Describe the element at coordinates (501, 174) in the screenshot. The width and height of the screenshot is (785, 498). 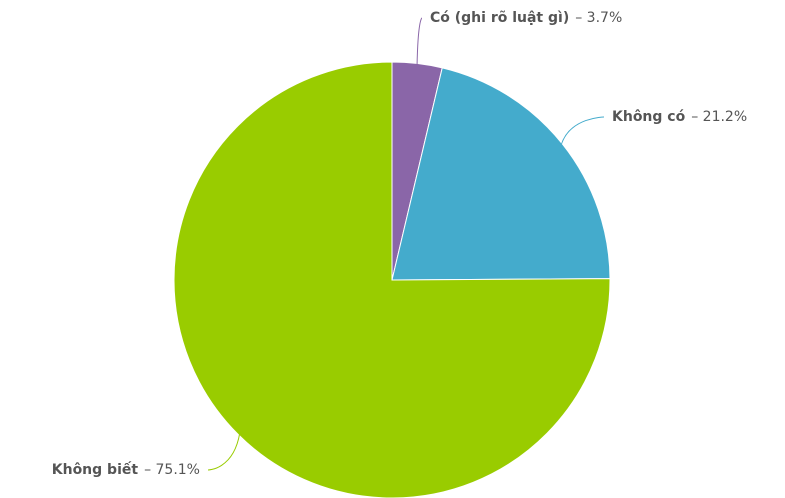
I see `pie-slice` at that location.